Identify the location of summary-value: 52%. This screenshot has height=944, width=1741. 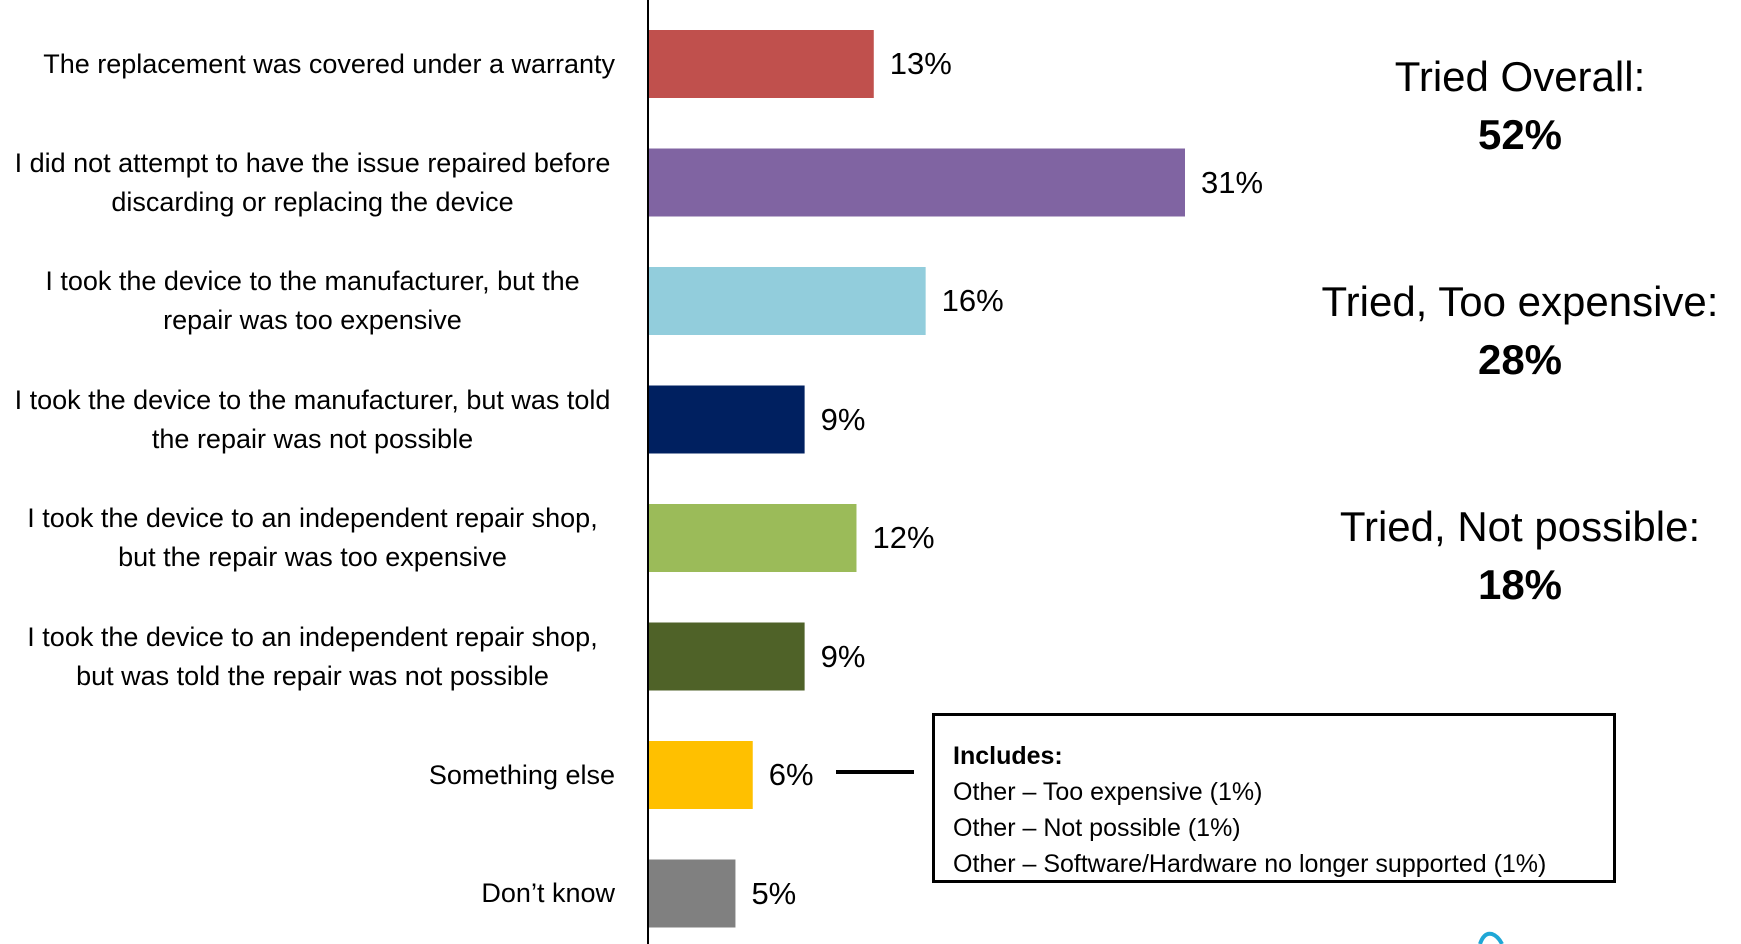
(1520, 134).